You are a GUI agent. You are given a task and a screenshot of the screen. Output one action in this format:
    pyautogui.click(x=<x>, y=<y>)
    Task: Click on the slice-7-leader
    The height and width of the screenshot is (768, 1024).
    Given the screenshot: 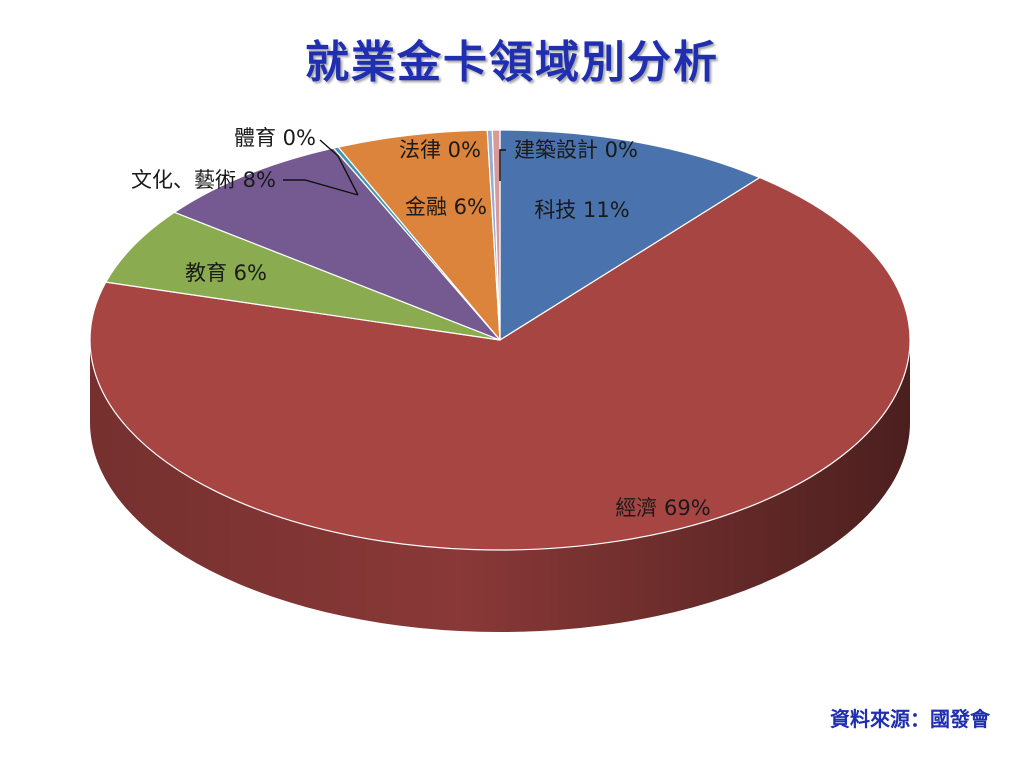 What is the action you would take?
    pyautogui.click(x=502, y=165)
    